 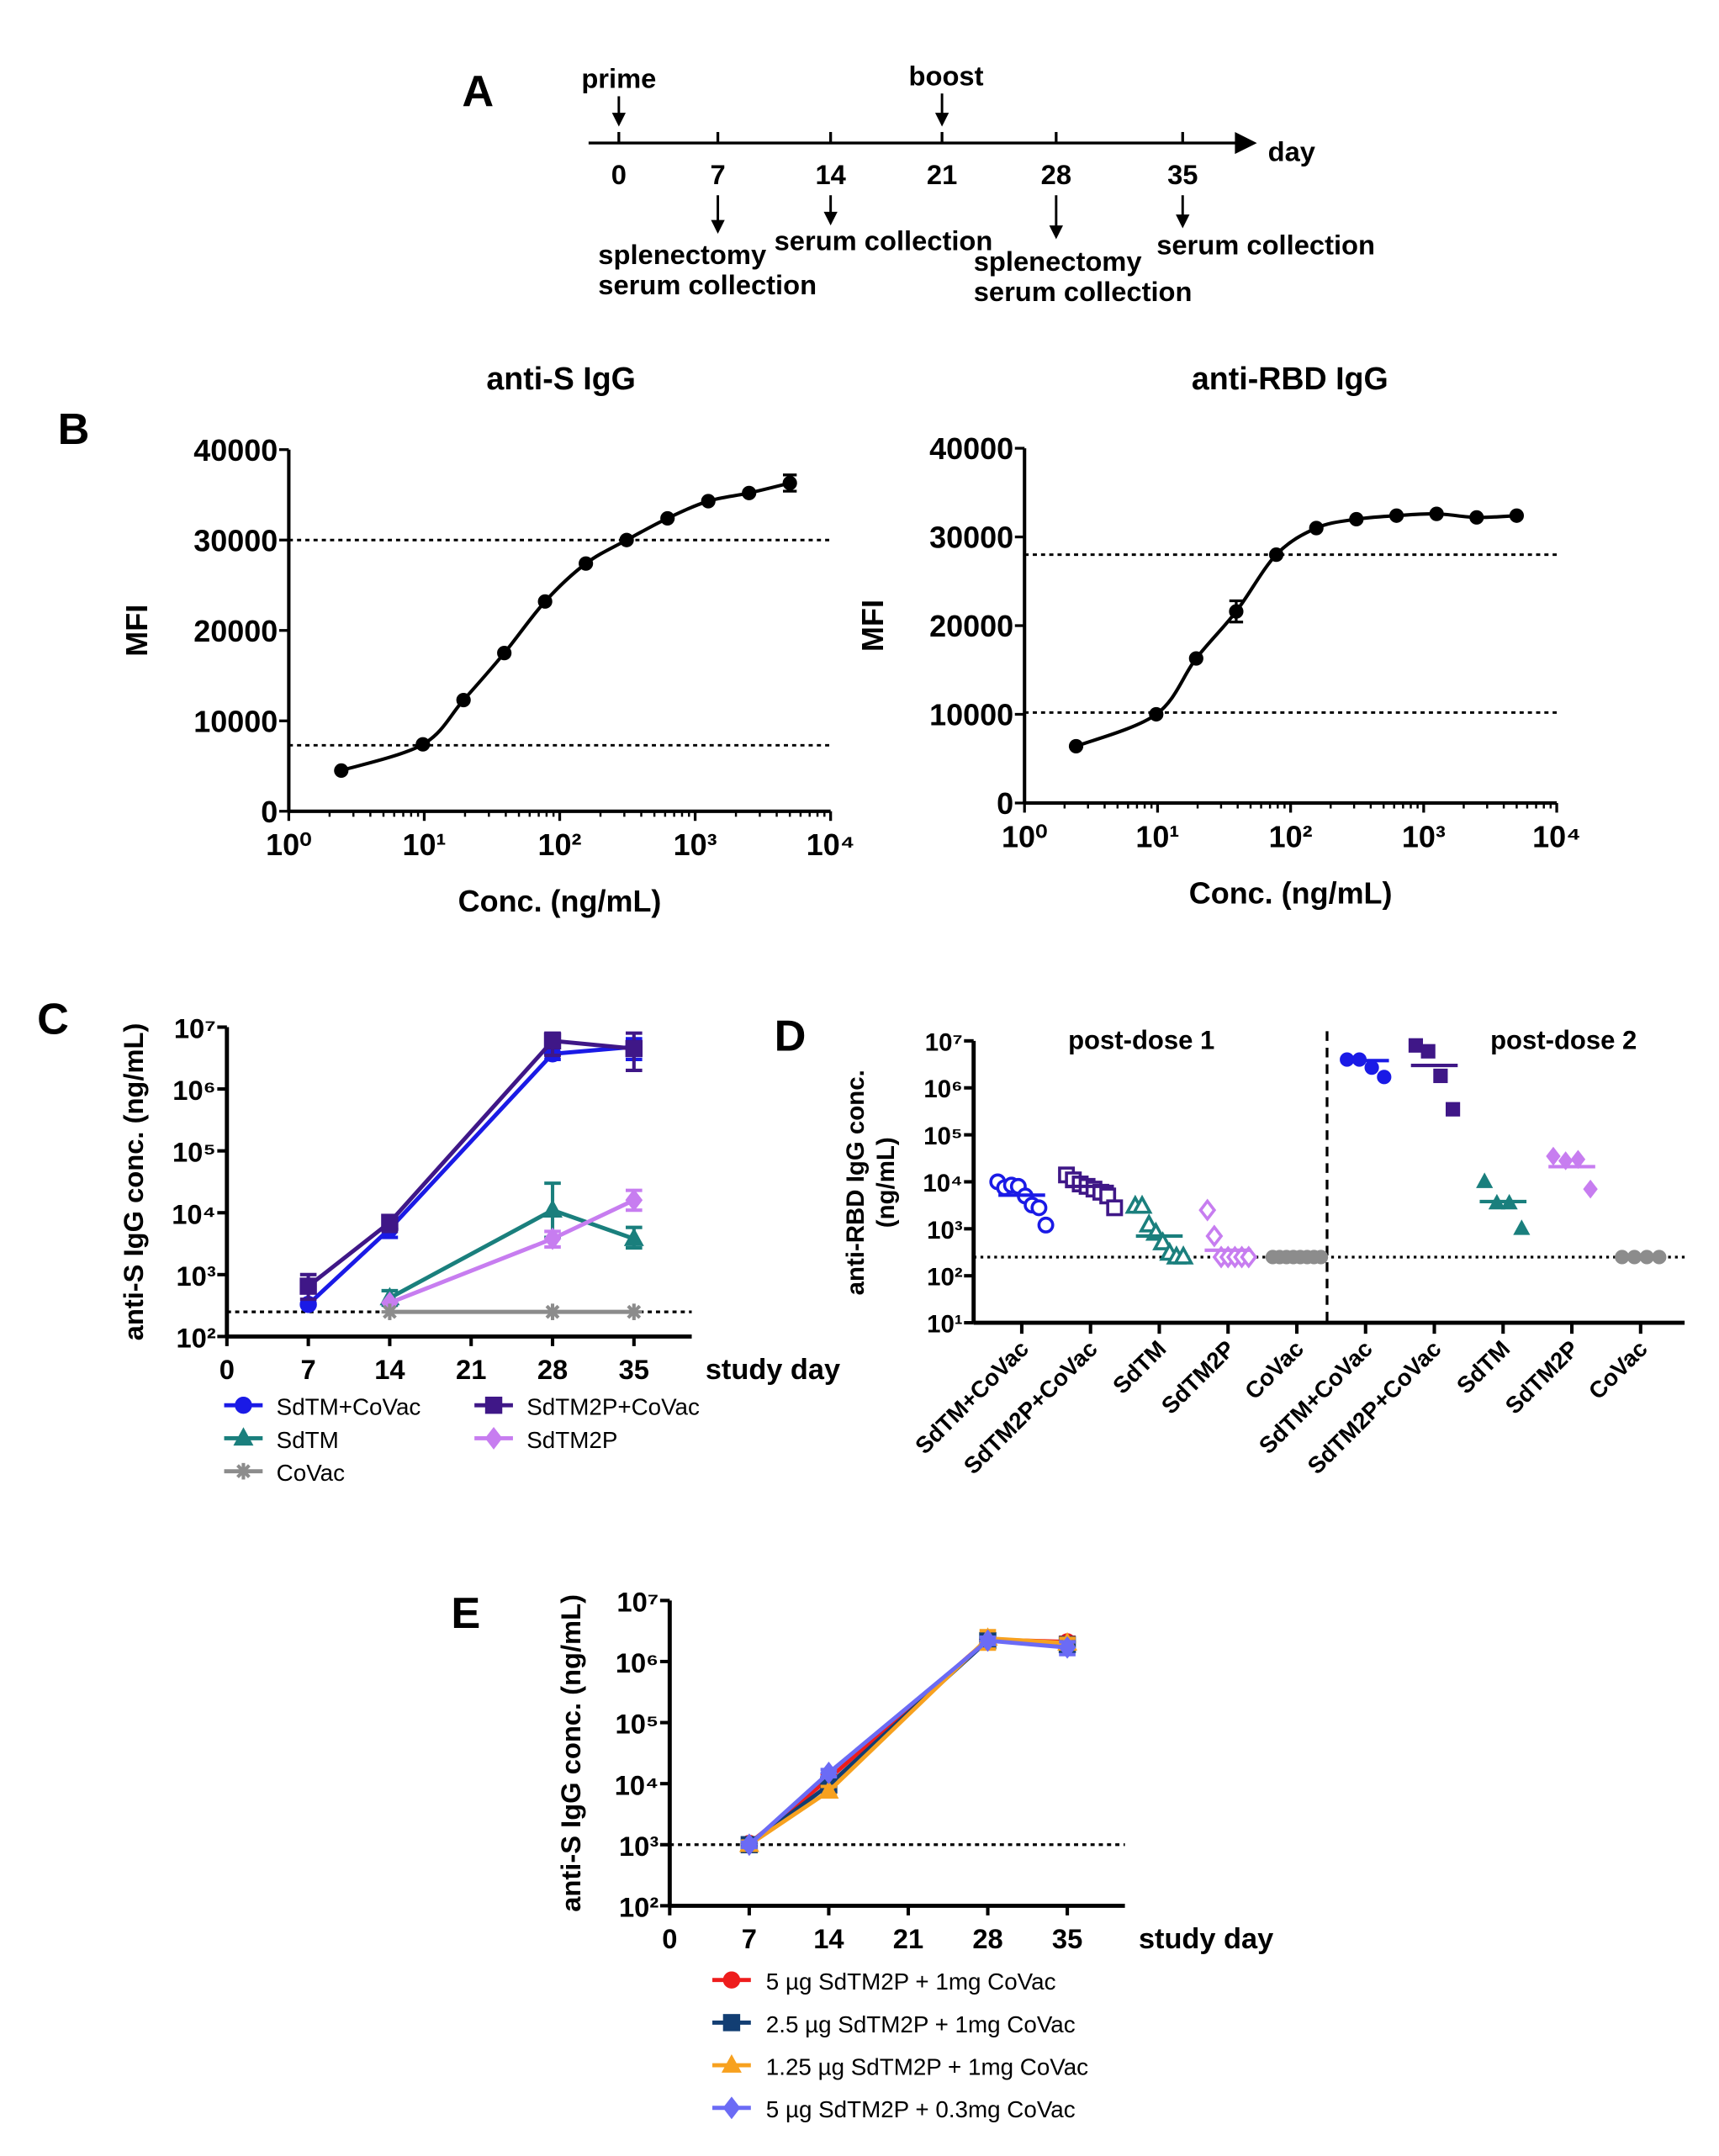 What do you see at coordinates (465, 1613) in the screenshot?
I see `panel-label-e: E` at bounding box center [465, 1613].